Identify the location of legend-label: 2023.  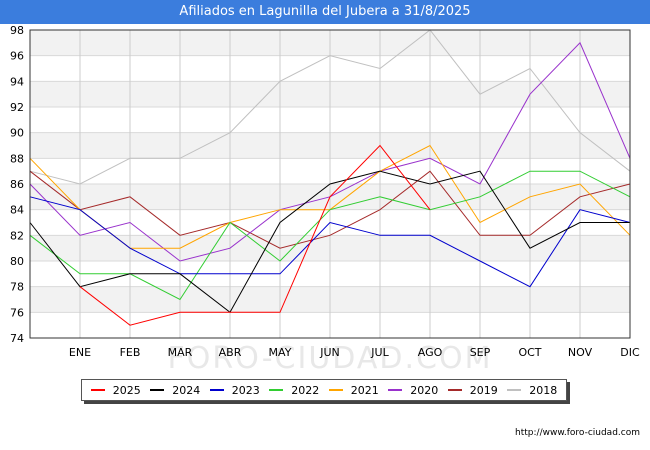
(245, 390).